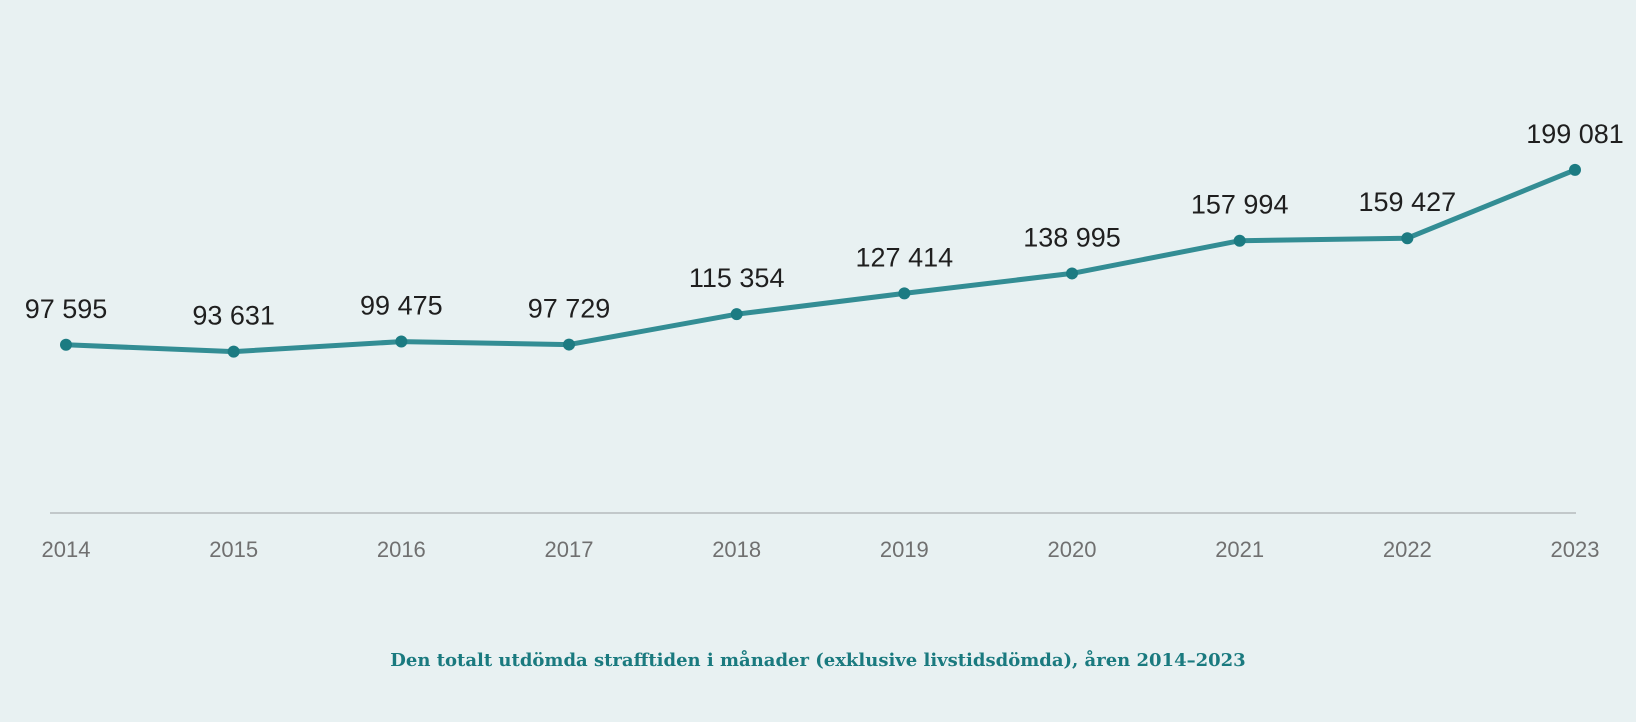 This screenshot has width=1636, height=722. I want to click on data-label-2018: 115 354, so click(737, 278).